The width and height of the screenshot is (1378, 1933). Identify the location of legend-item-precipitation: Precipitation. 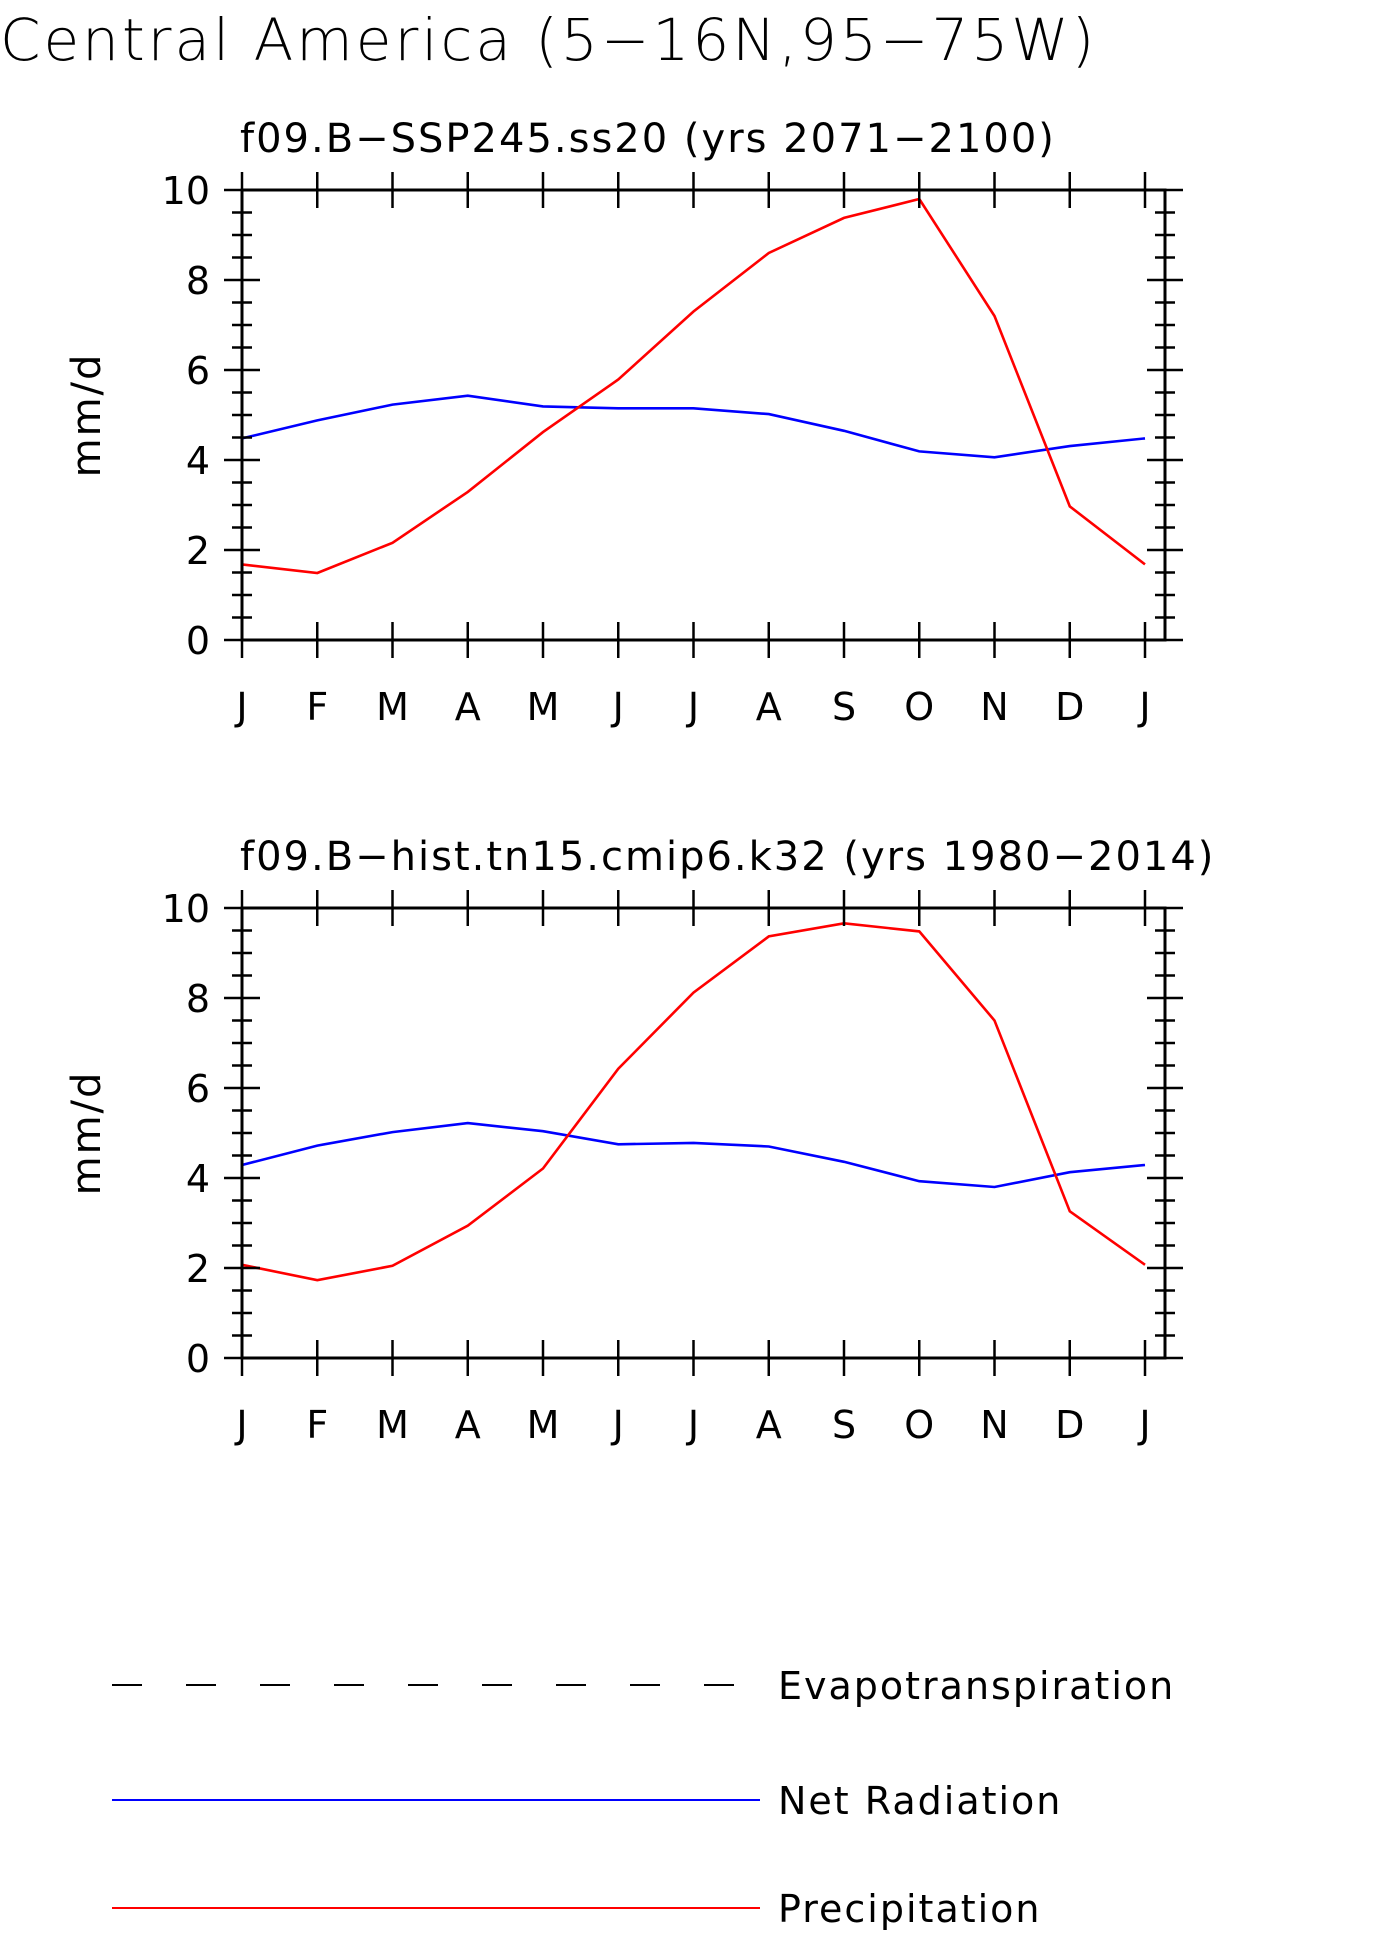
(577, 1909).